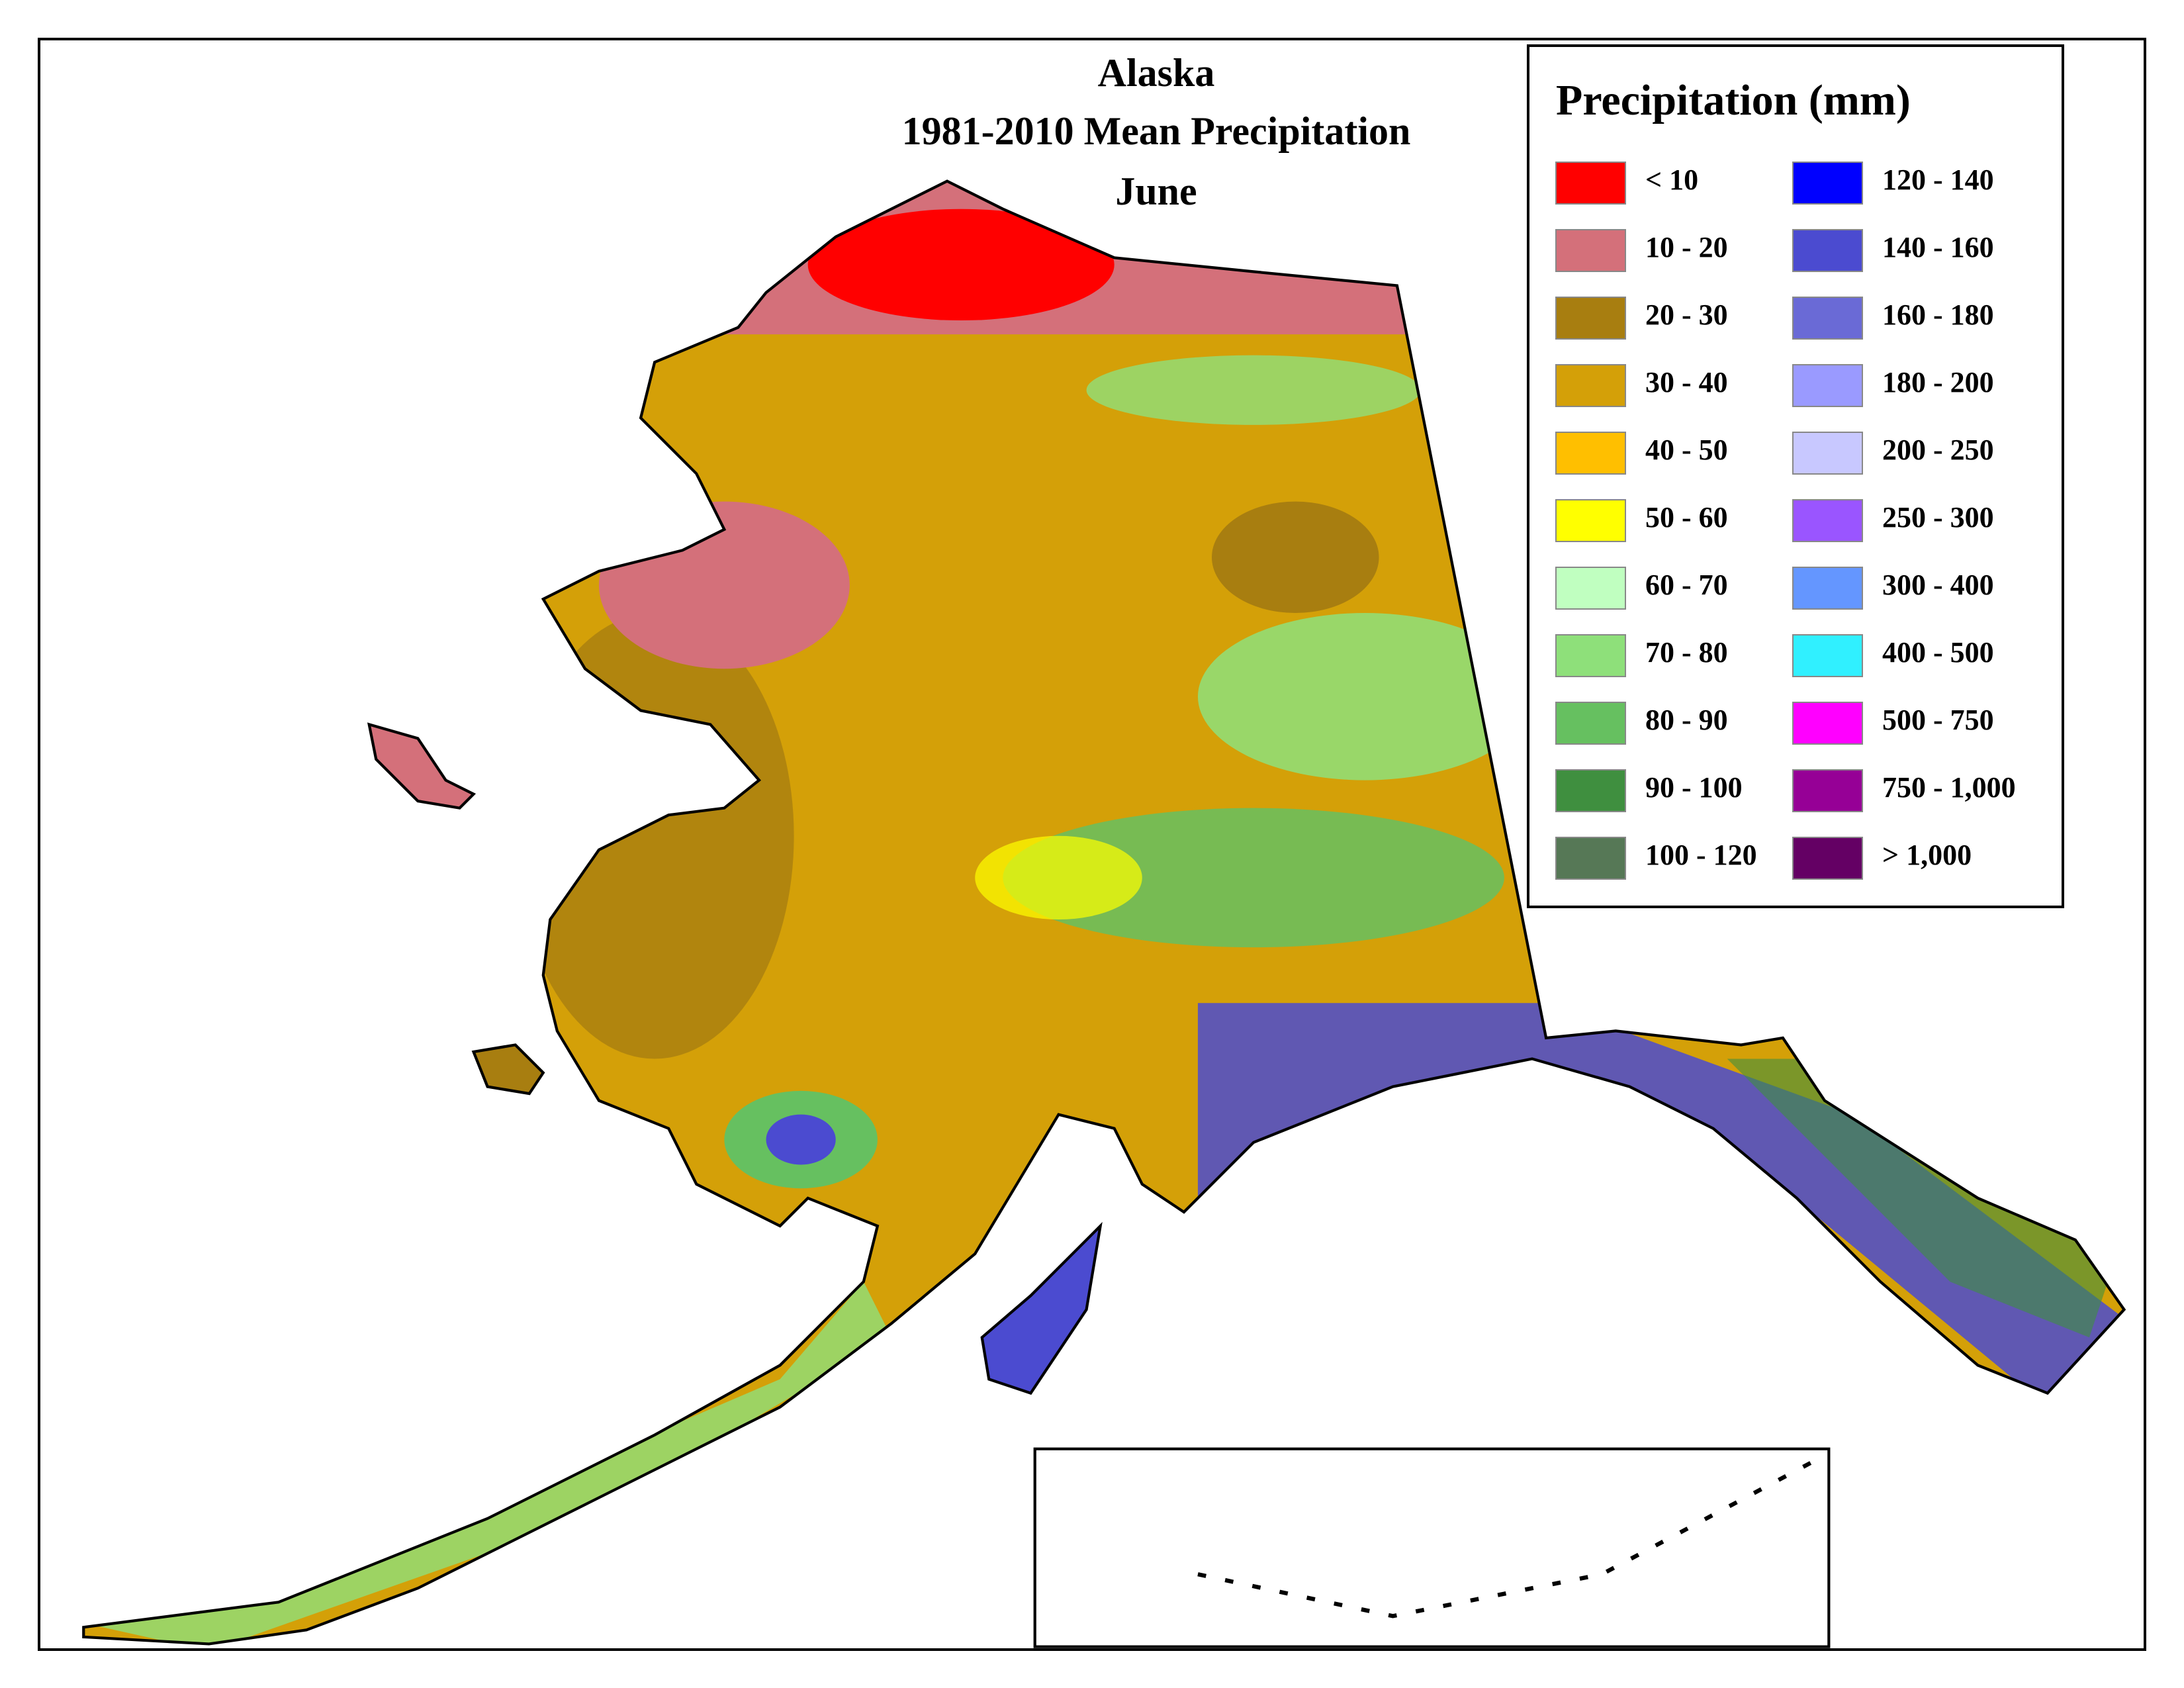 The width and height of the screenshot is (2184, 1688). Describe the element at coordinates (1686, 315) in the screenshot. I see `legend-label: 20 - 30` at that location.